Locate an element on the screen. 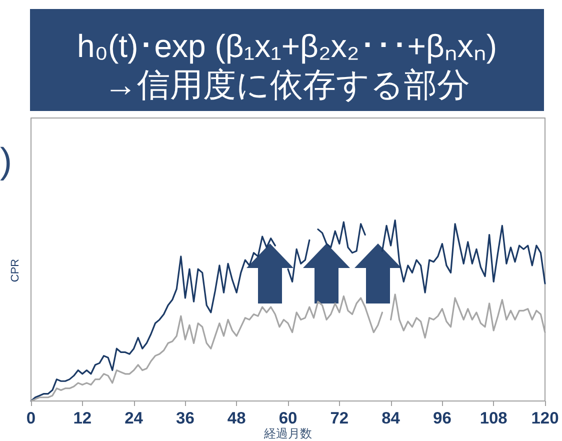 The image size is (562, 441). x-tick-label: 12 is located at coordinates (82, 419).